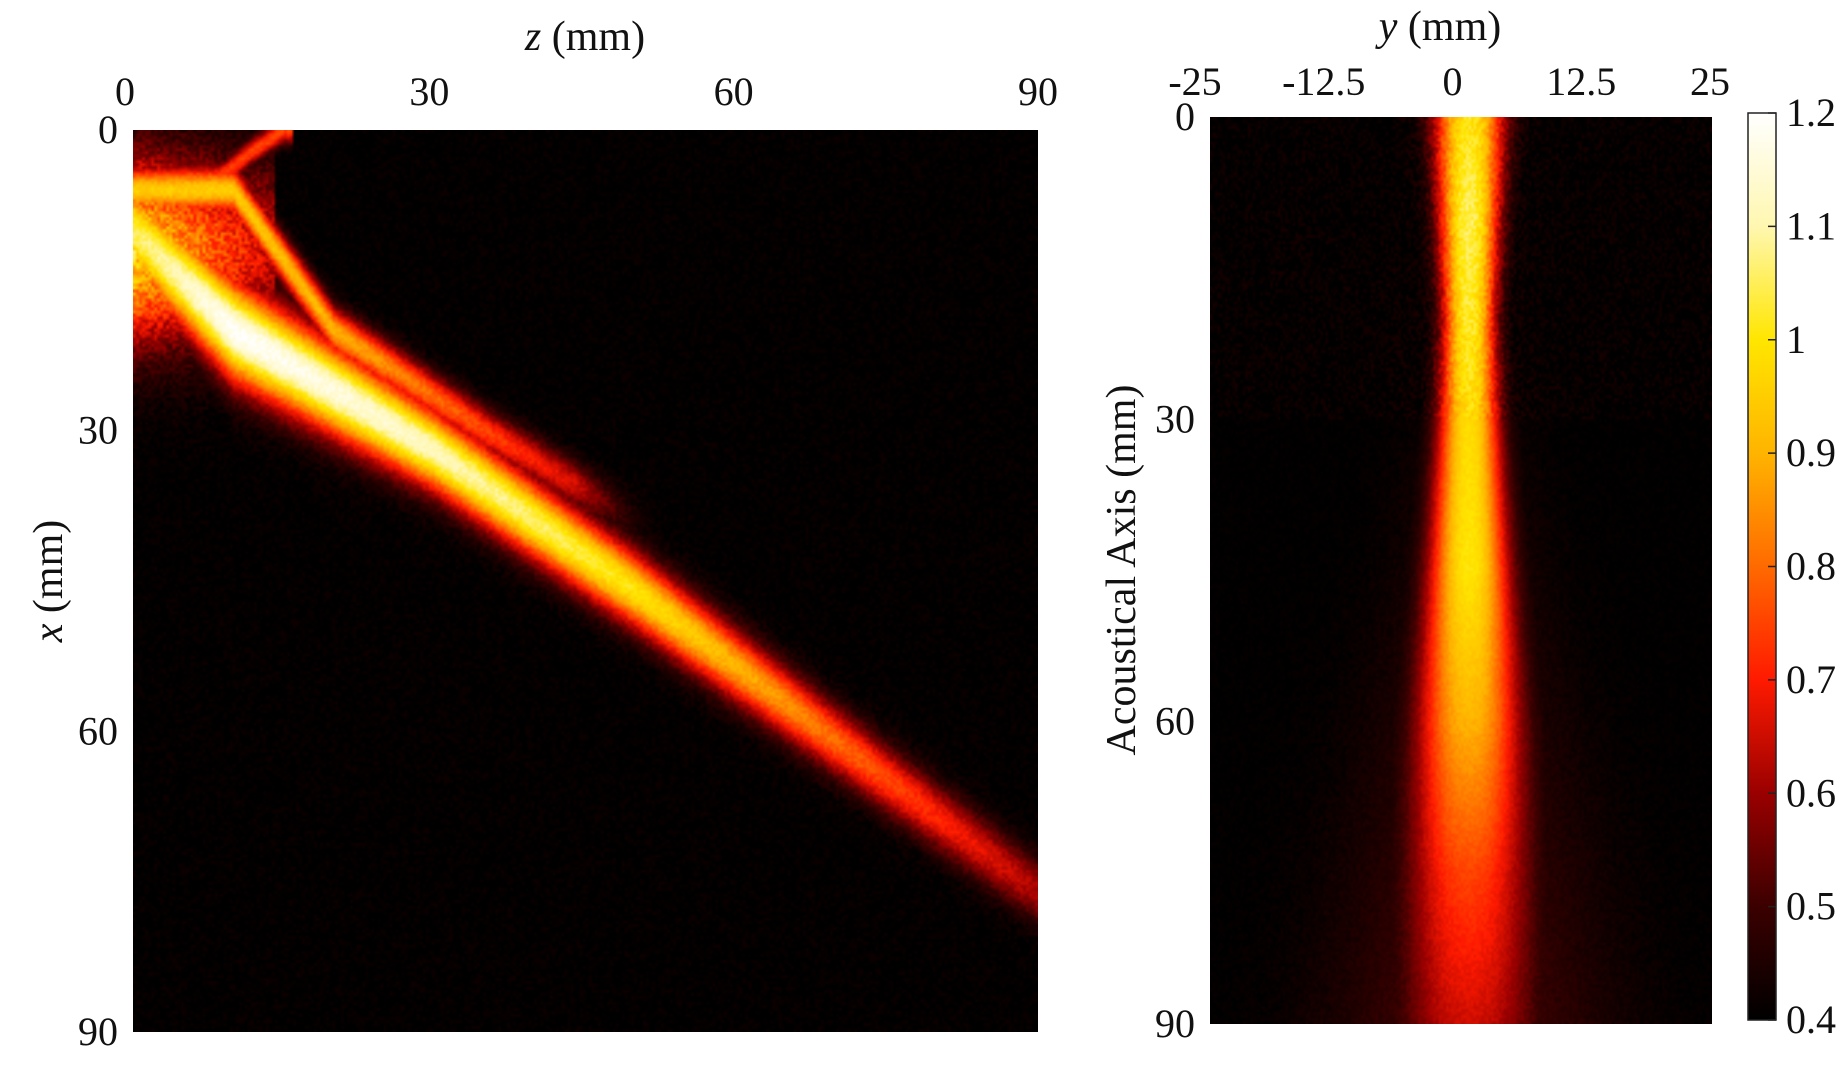 The image size is (1844, 1066). Describe the element at coordinates (1811, 906) in the screenshot. I see `colorbar-tick-label: 0.5` at that location.